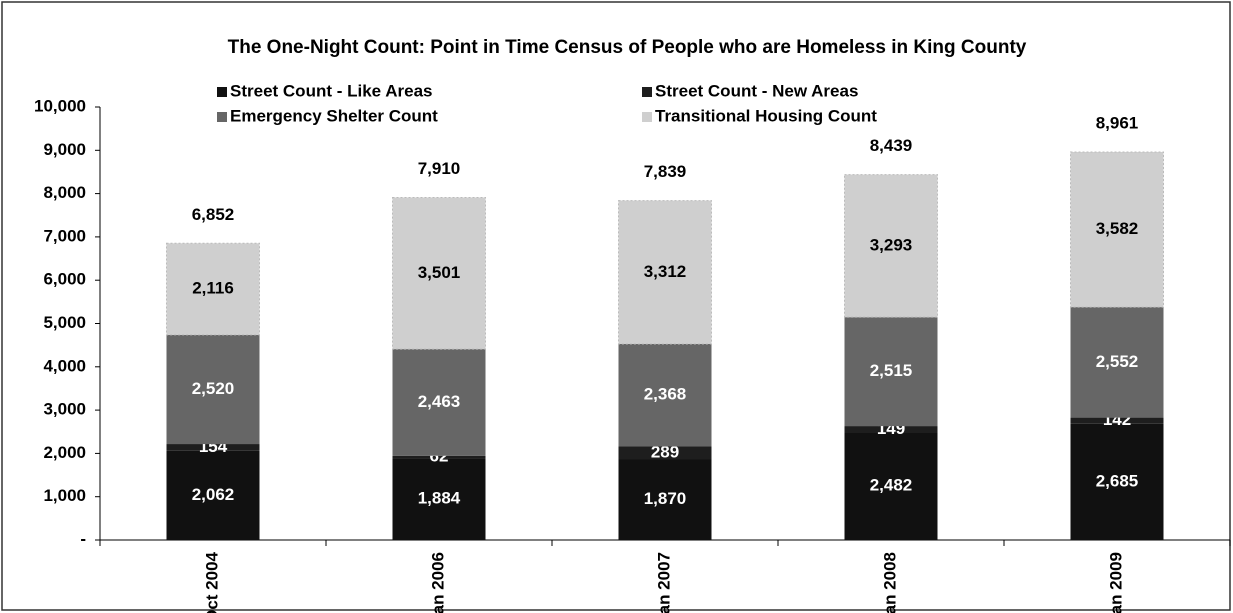  What do you see at coordinates (64, 322) in the screenshot?
I see `y-tick-label: 5,000` at bounding box center [64, 322].